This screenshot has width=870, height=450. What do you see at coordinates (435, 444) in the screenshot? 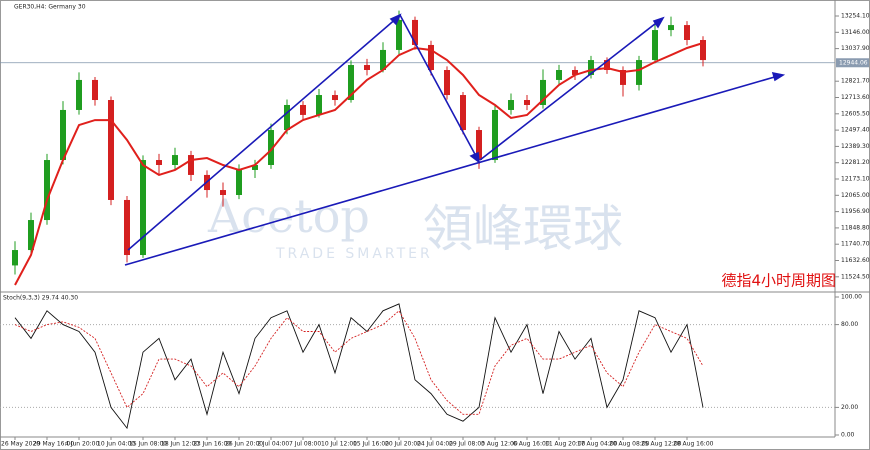
I see `x-tick-label: 24 Jul 04:00` at bounding box center [435, 444].